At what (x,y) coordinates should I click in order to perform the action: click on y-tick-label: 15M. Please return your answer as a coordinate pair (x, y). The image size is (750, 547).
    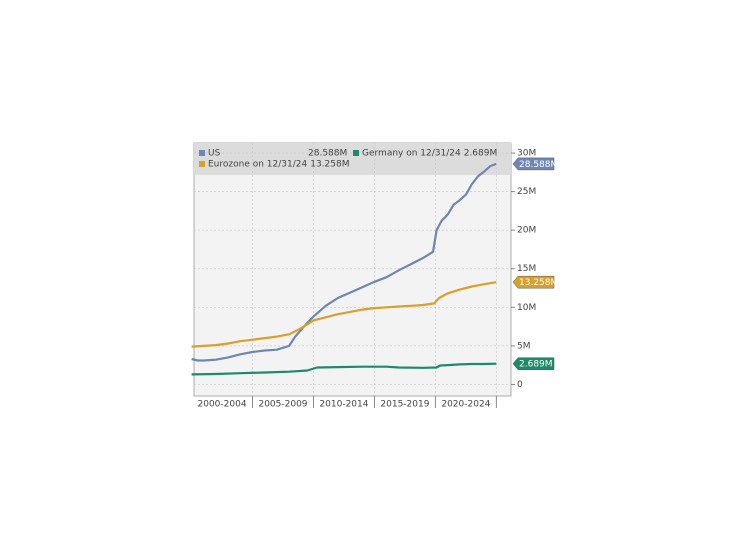
    Looking at the image, I should click on (526, 269).